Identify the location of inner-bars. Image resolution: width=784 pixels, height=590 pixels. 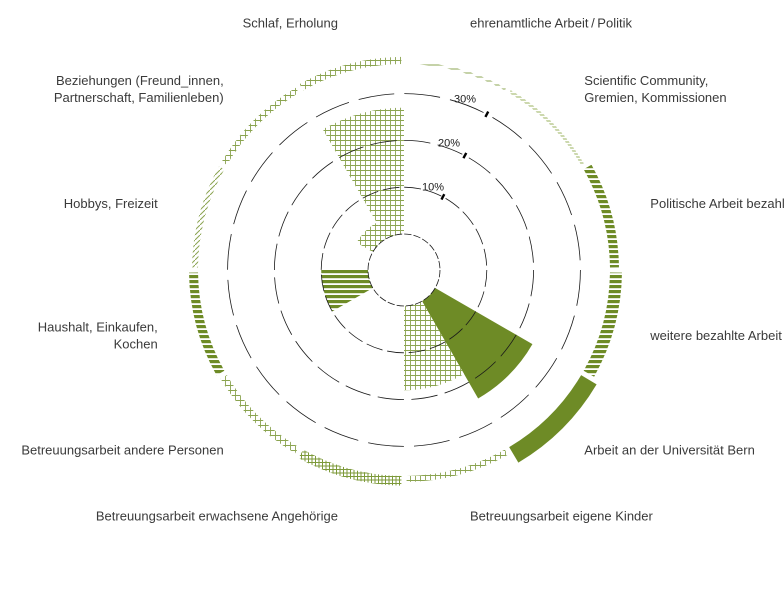
(427, 253).